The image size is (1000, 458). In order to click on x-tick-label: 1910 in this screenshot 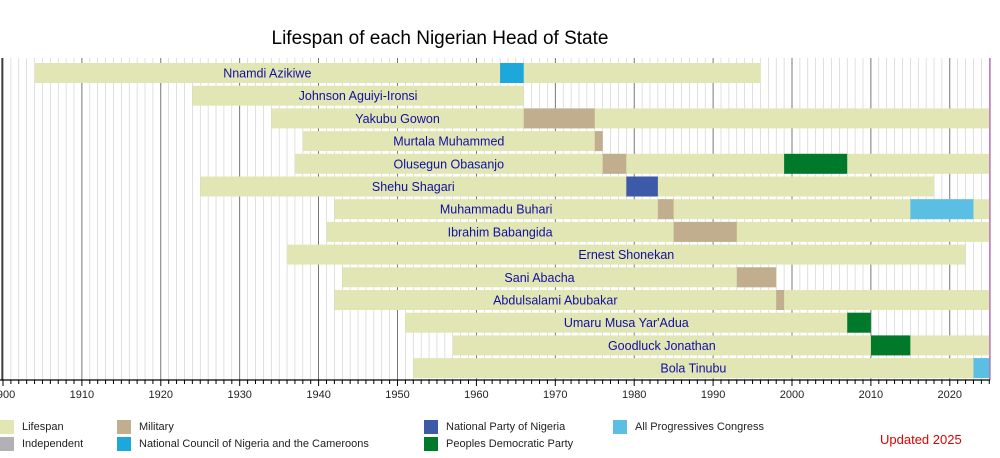, I will do `click(82, 395)`.